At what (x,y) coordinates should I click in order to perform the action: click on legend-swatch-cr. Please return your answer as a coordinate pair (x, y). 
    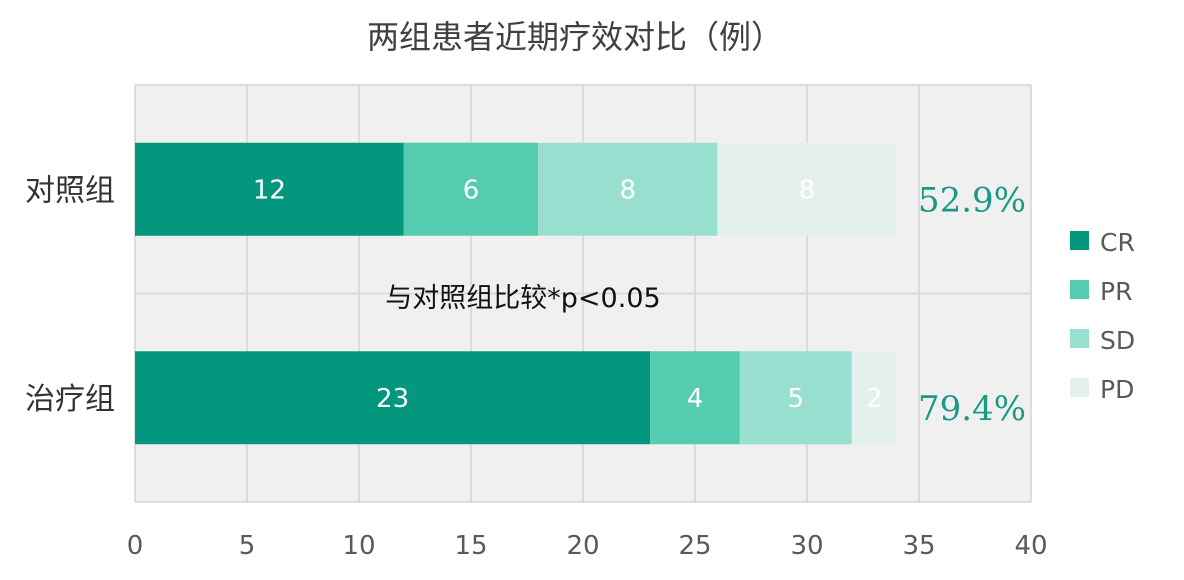
    Looking at the image, I should click on (1079, 240).